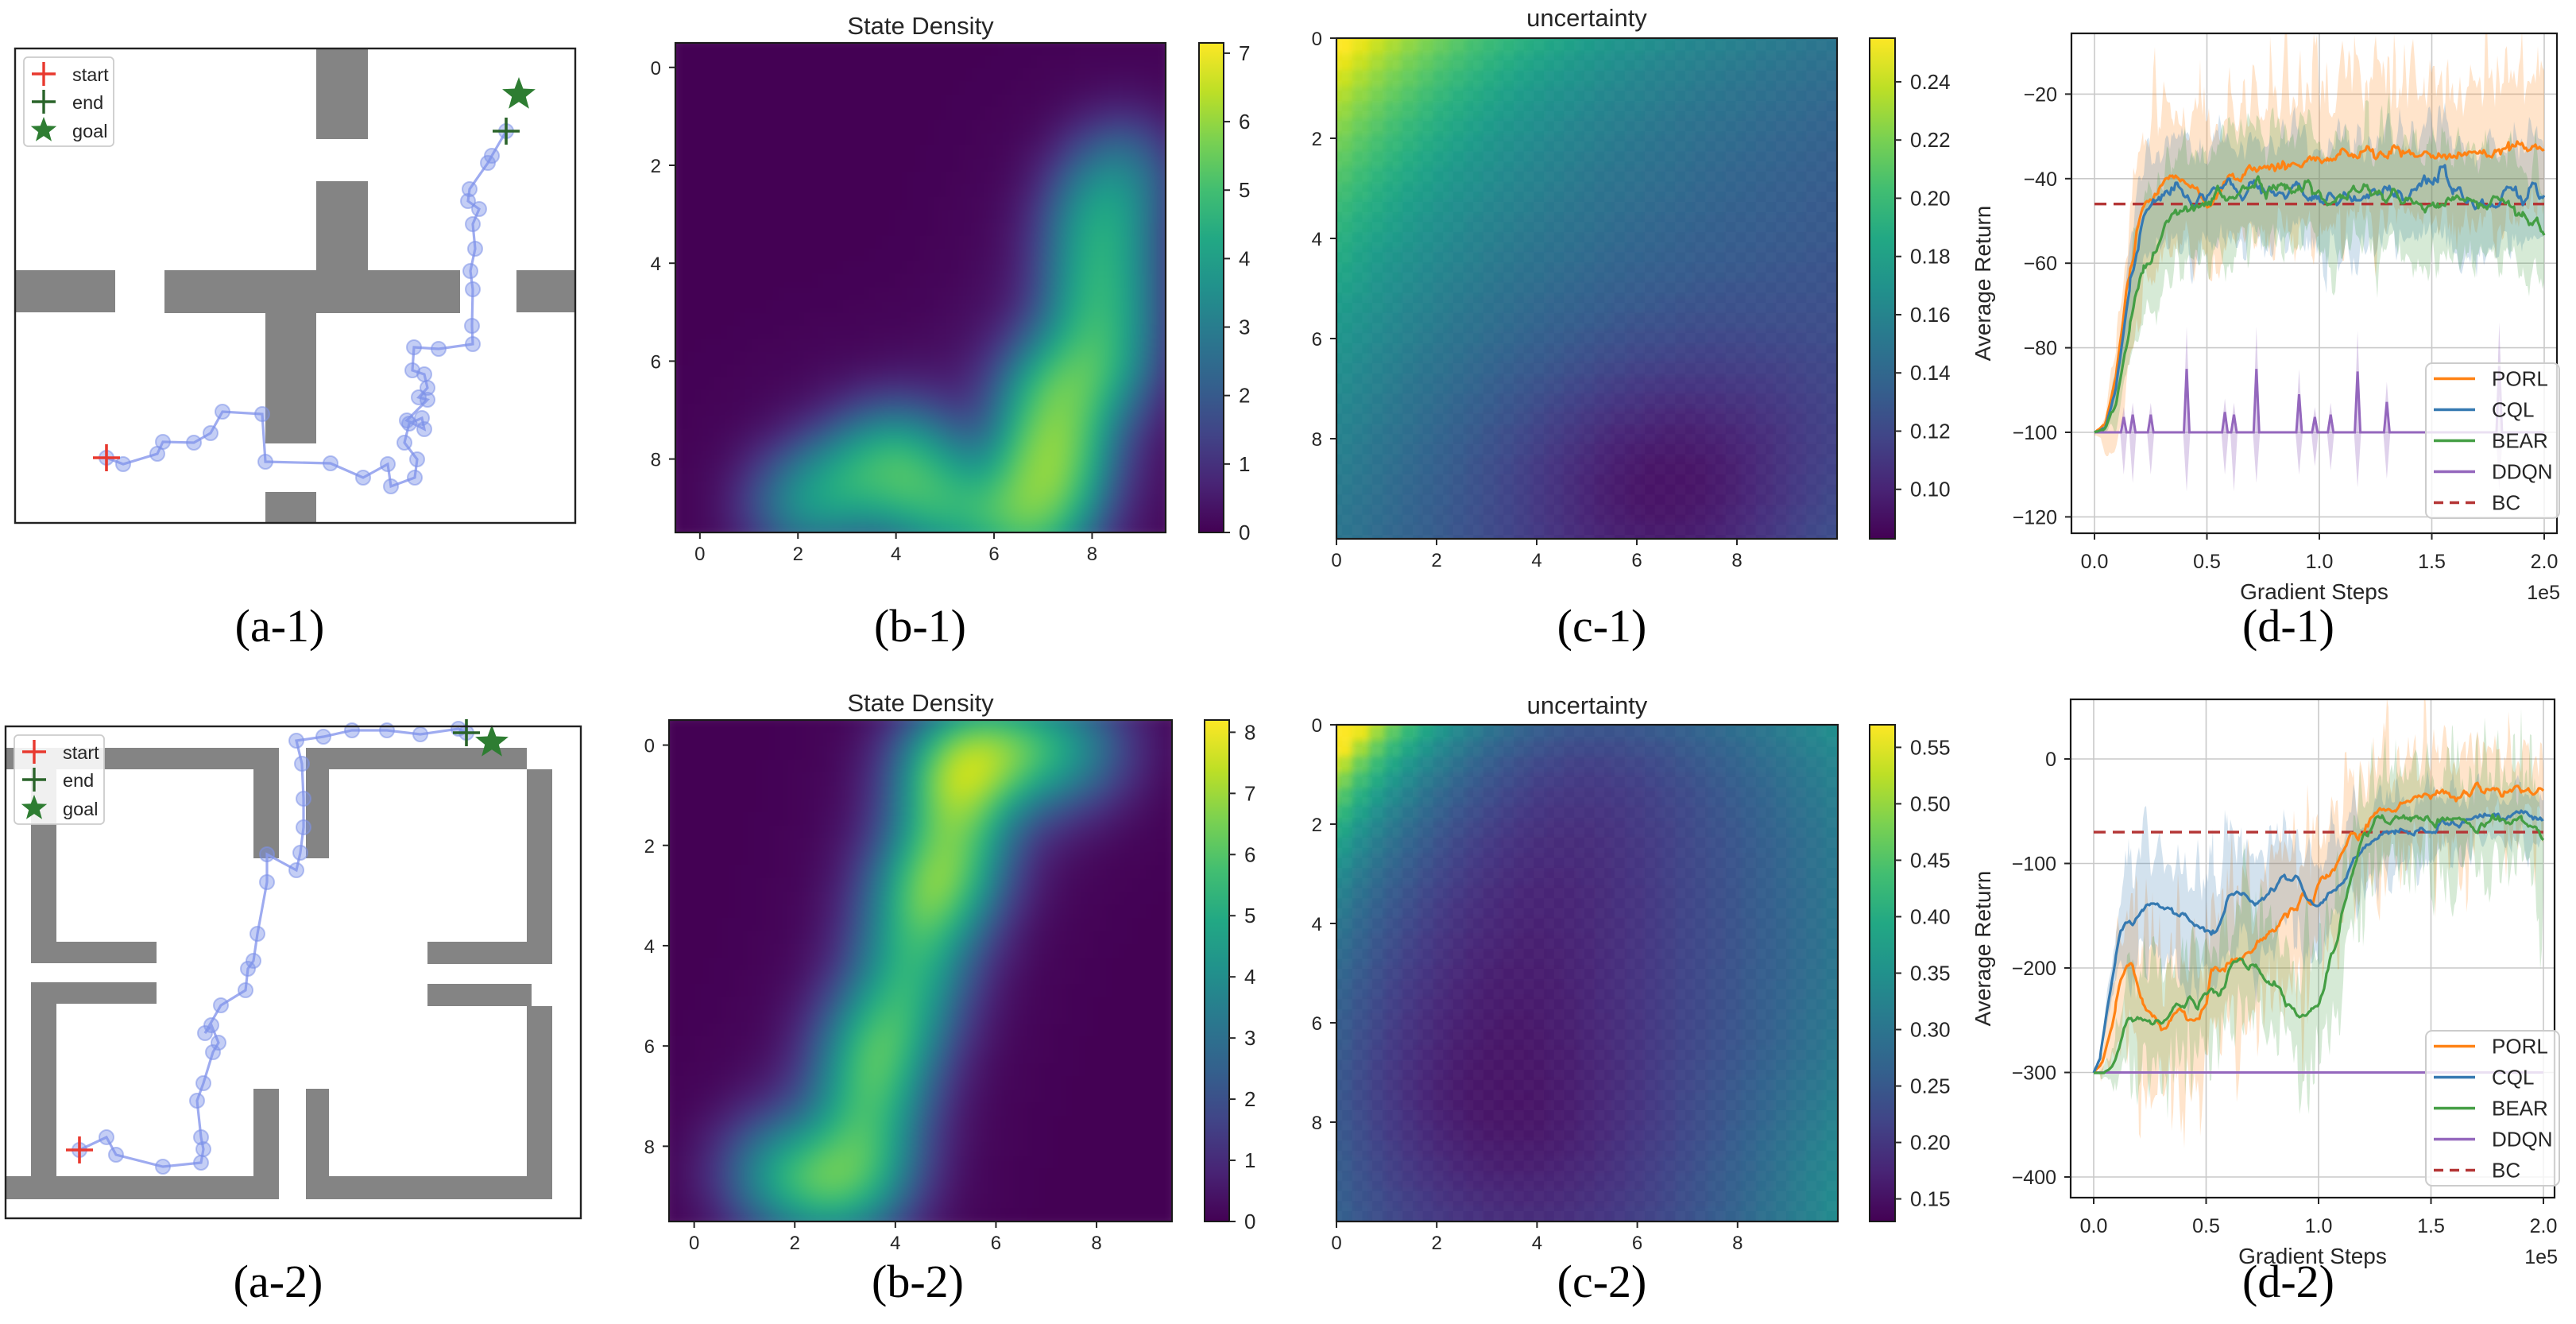 This screenshot has height=1324, width=2576. Describe the element at coordinates (1930, 973) in the screenshot. I see `svg-text: 0.35` at that location.